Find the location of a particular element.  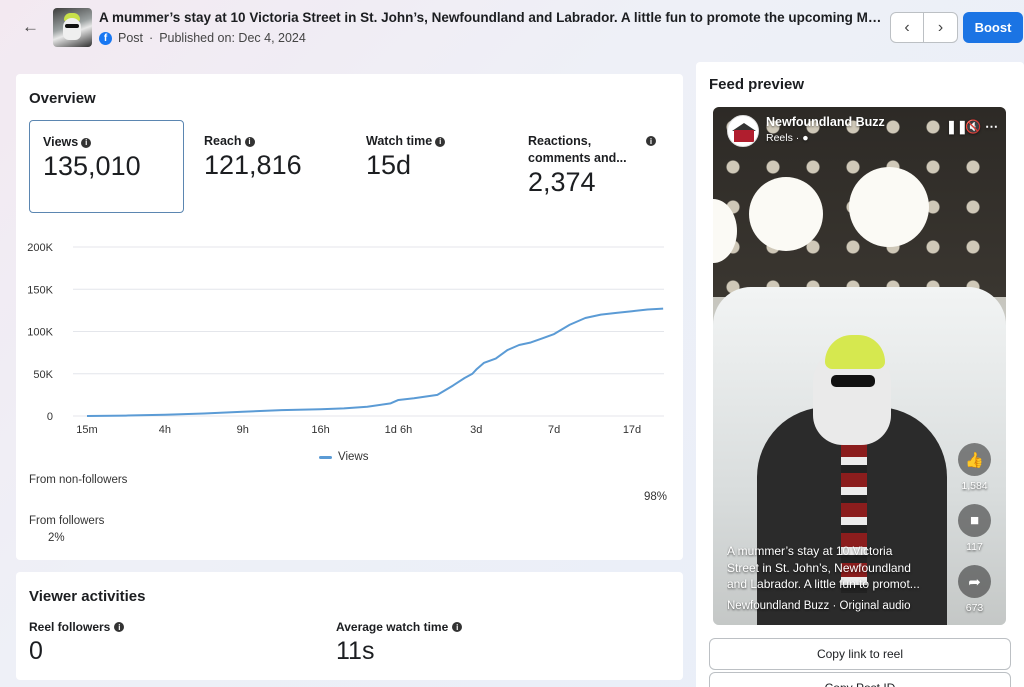

published-date: Published on: Dec 4, 2024 is located at coordinates (232, 38).